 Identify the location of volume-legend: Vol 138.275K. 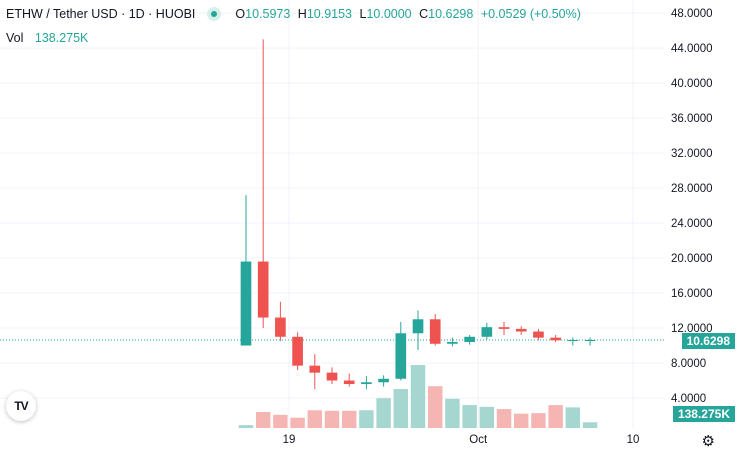
(47, 38).